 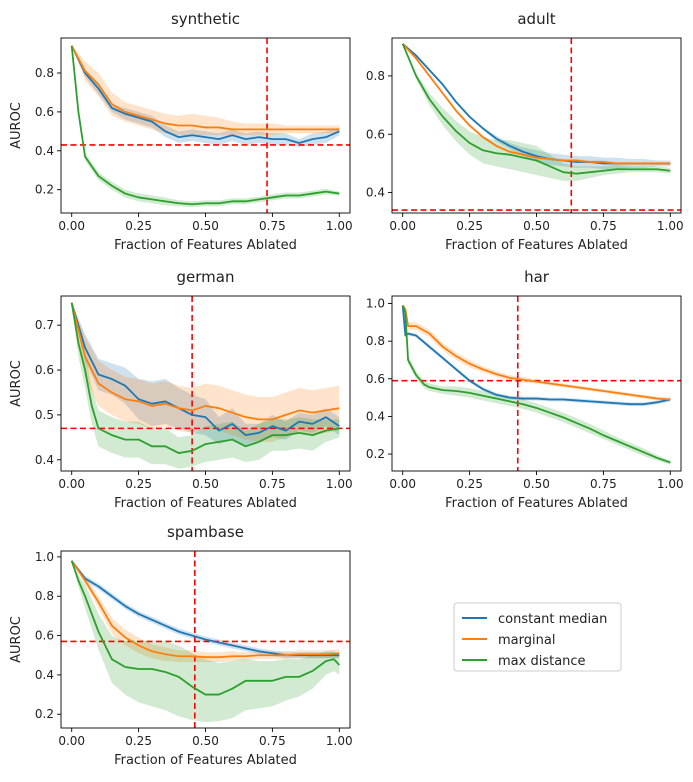 What do you see at coordinates (552, 619) in the screenshot?
I see `legend-label-constant-median: constant median` at bounding box center [552, 619].